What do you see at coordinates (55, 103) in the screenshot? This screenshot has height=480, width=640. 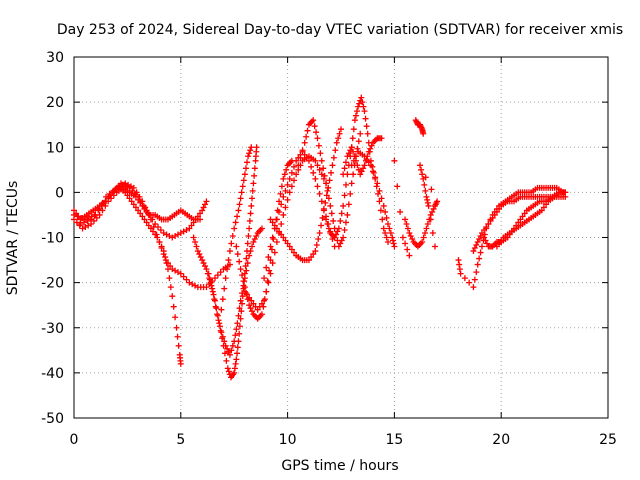 I see `y-tick-label: 20` at bounding box center [55, 103].